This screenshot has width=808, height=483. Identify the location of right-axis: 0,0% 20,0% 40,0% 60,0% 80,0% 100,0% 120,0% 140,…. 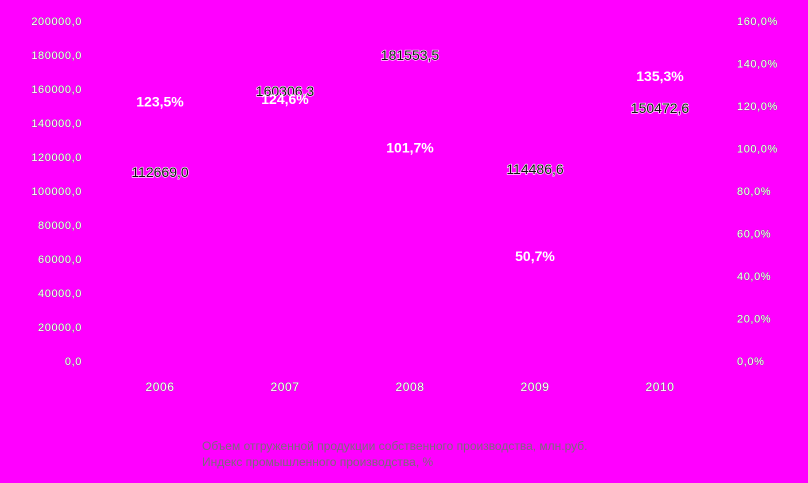
(757, 192).